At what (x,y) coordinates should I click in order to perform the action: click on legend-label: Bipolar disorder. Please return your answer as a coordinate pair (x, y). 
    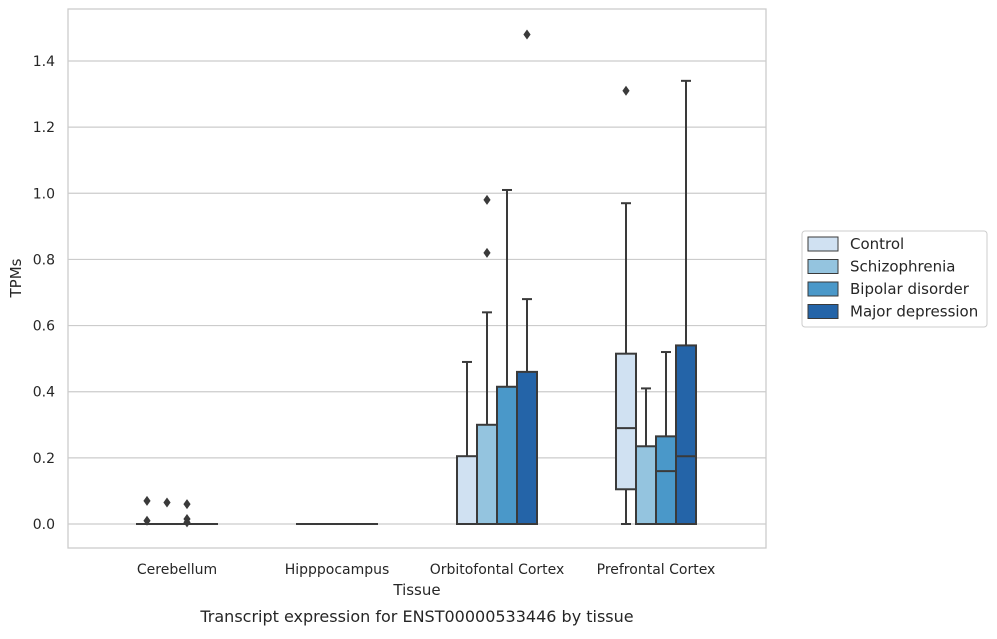
    Looking at the image, I should click on (910, 289).